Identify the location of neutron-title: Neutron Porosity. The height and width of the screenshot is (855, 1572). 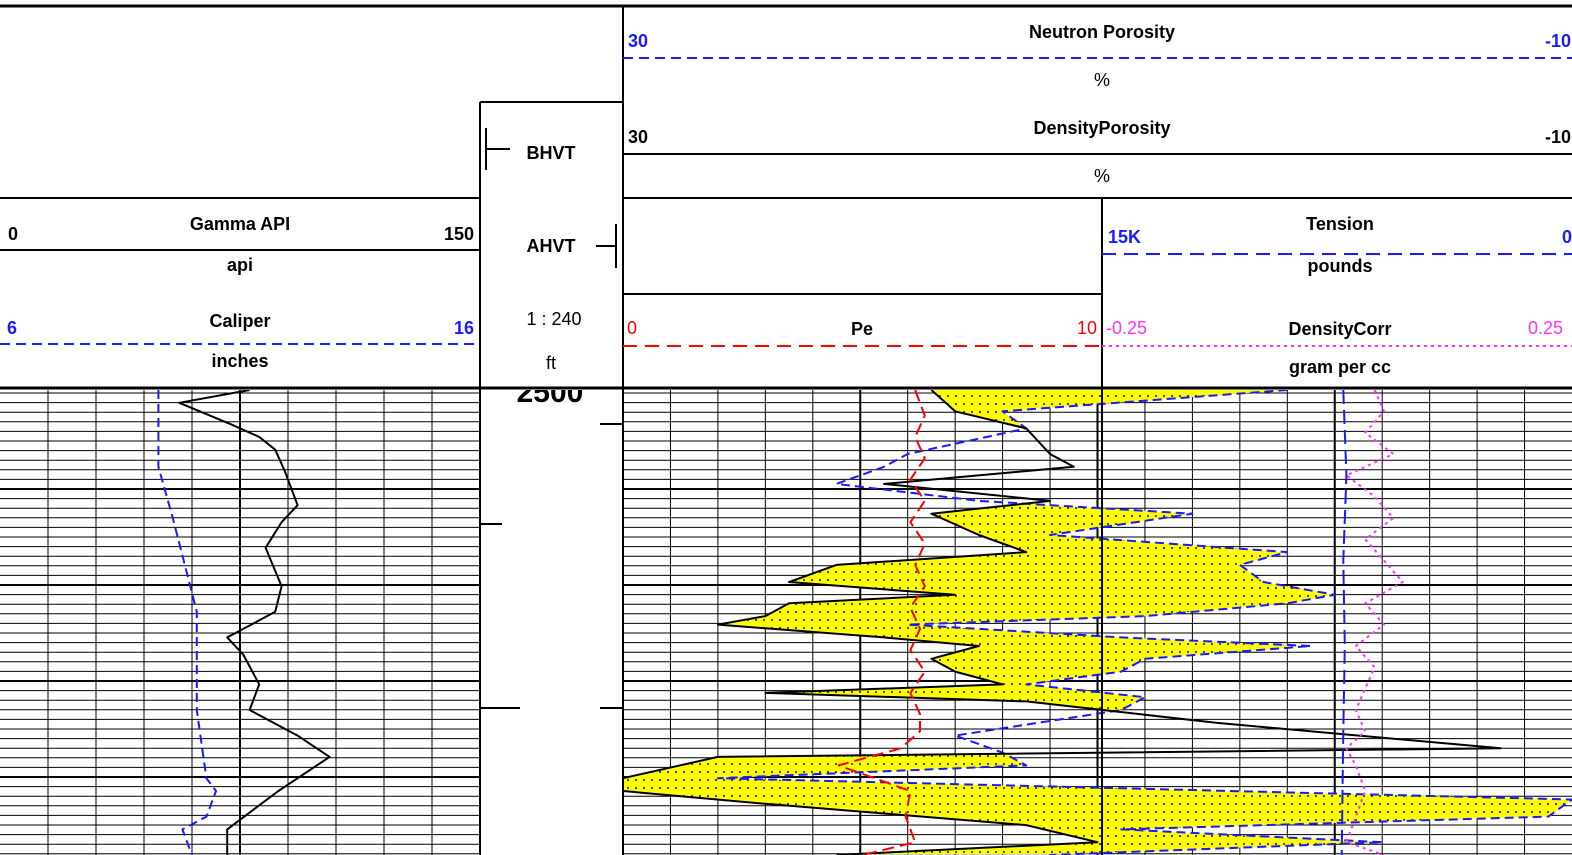
(1102, 32).